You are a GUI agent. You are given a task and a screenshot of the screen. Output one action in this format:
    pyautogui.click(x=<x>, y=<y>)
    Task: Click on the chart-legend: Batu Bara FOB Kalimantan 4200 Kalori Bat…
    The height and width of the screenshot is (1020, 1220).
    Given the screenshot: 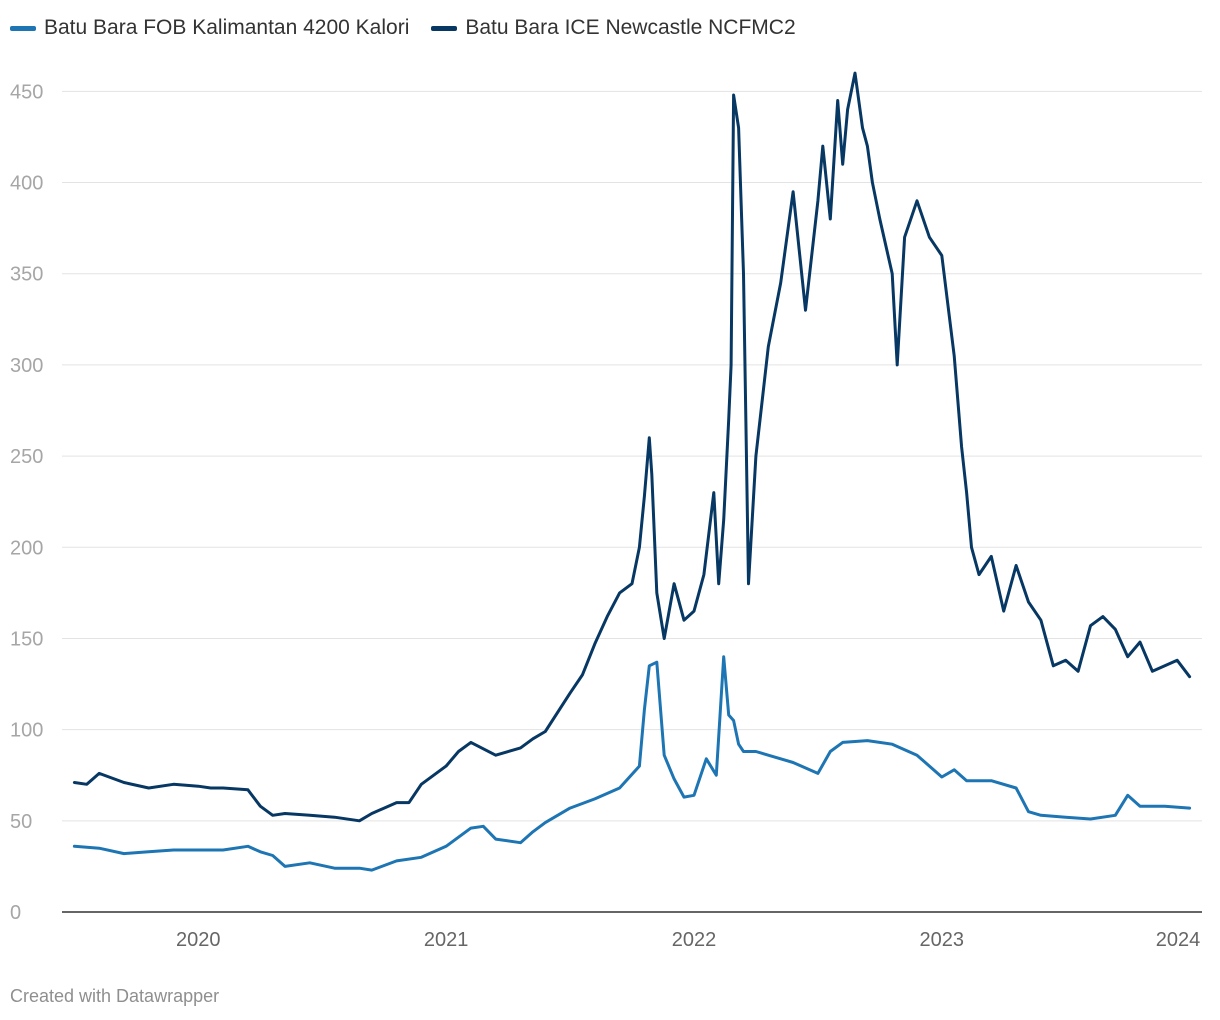 What is the action you would take?
    pyautogui.click(x=403, y=28)
    